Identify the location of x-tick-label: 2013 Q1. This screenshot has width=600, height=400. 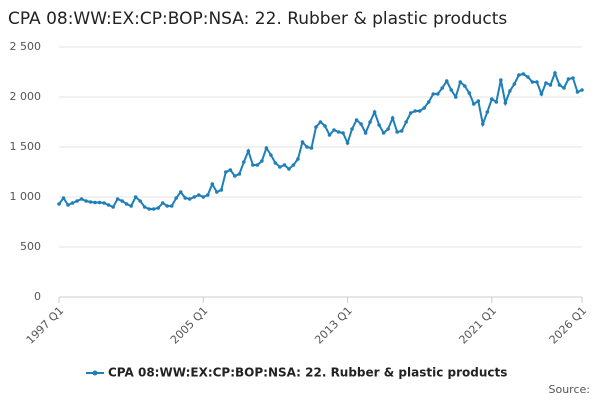
(333, 325).